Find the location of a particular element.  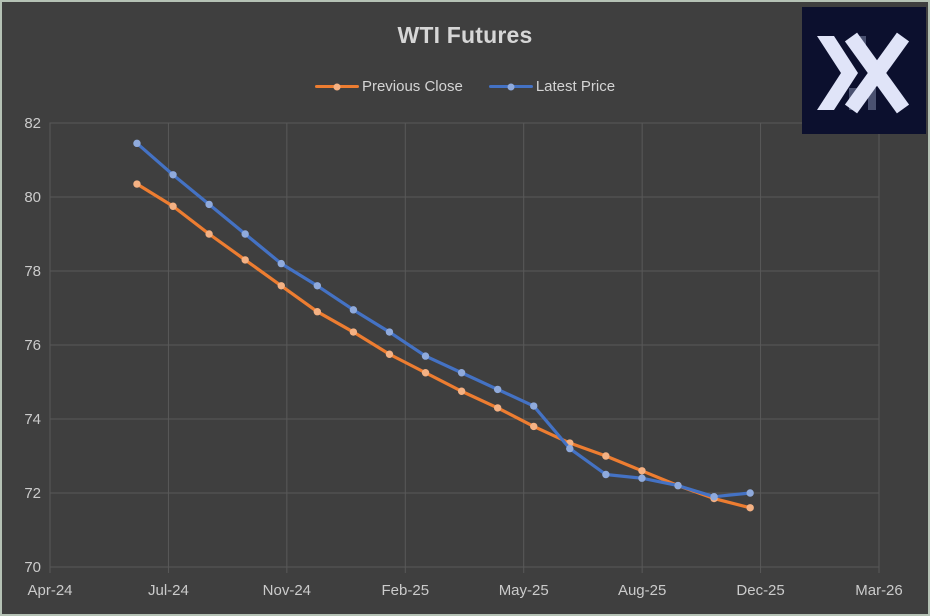

legend-item-latest-price: Latest Price is located at coordinates (552, 86).